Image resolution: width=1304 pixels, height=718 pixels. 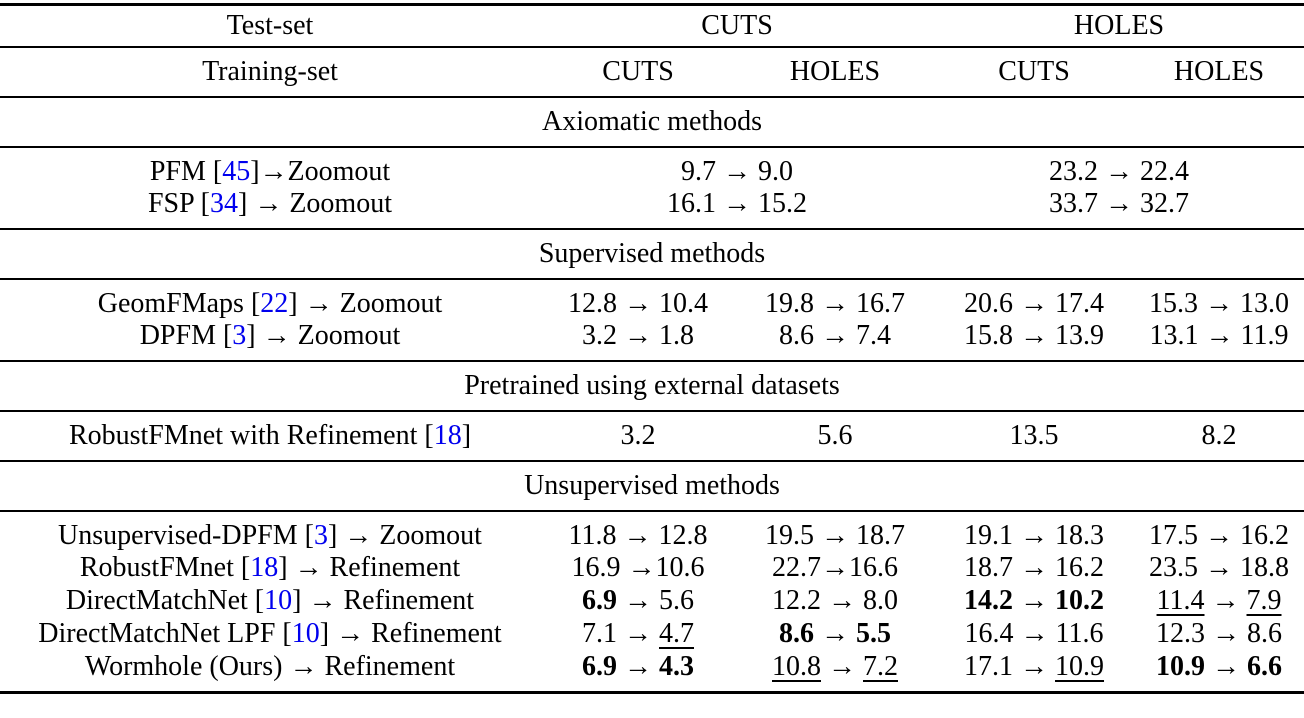 I want to click on method-label: DPFM [3] → Zoomout, so click(x=270, y=340).